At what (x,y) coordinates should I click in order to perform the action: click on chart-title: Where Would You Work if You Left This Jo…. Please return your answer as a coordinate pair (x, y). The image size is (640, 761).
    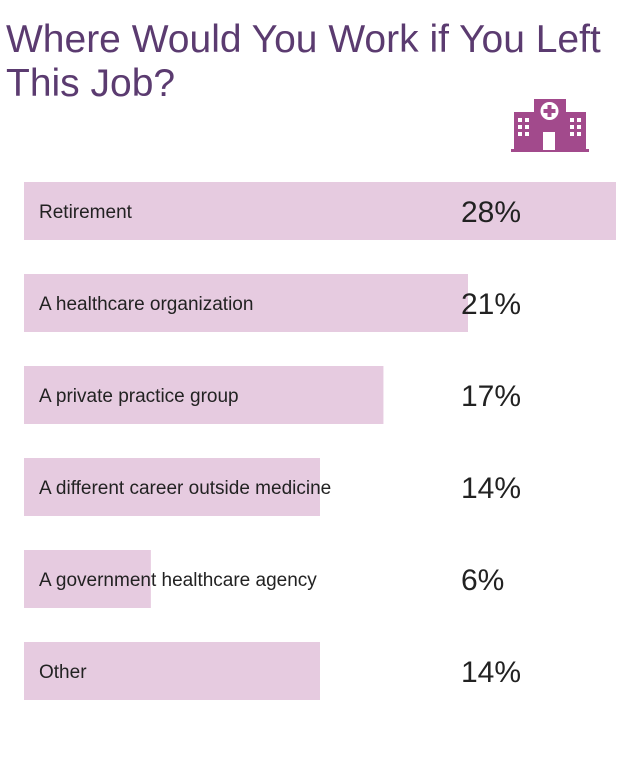
    Looking at the image, I should click on (303, 61).